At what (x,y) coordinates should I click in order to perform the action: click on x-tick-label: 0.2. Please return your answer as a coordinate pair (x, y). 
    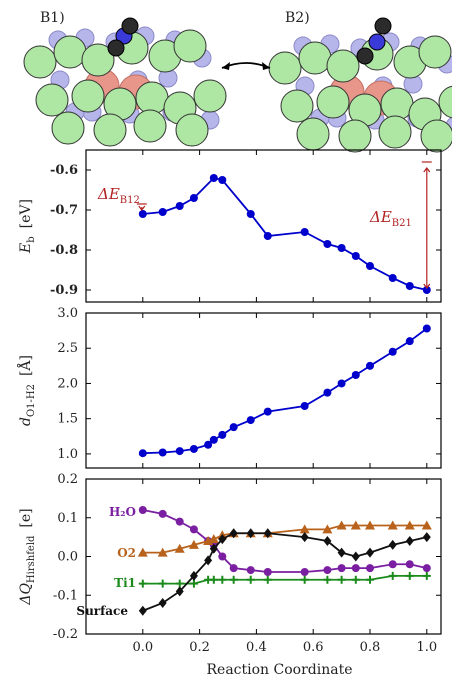
    Looking at the image, I should click on (199, 647).